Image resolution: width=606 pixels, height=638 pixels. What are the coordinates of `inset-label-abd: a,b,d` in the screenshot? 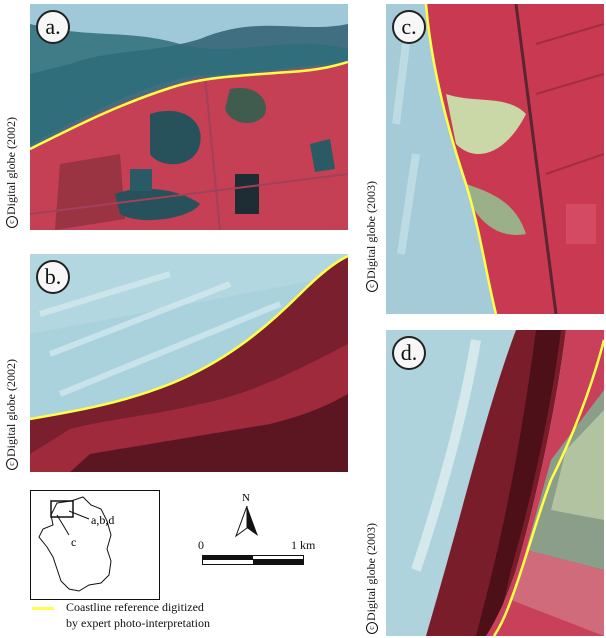 It's located at (103, 520).